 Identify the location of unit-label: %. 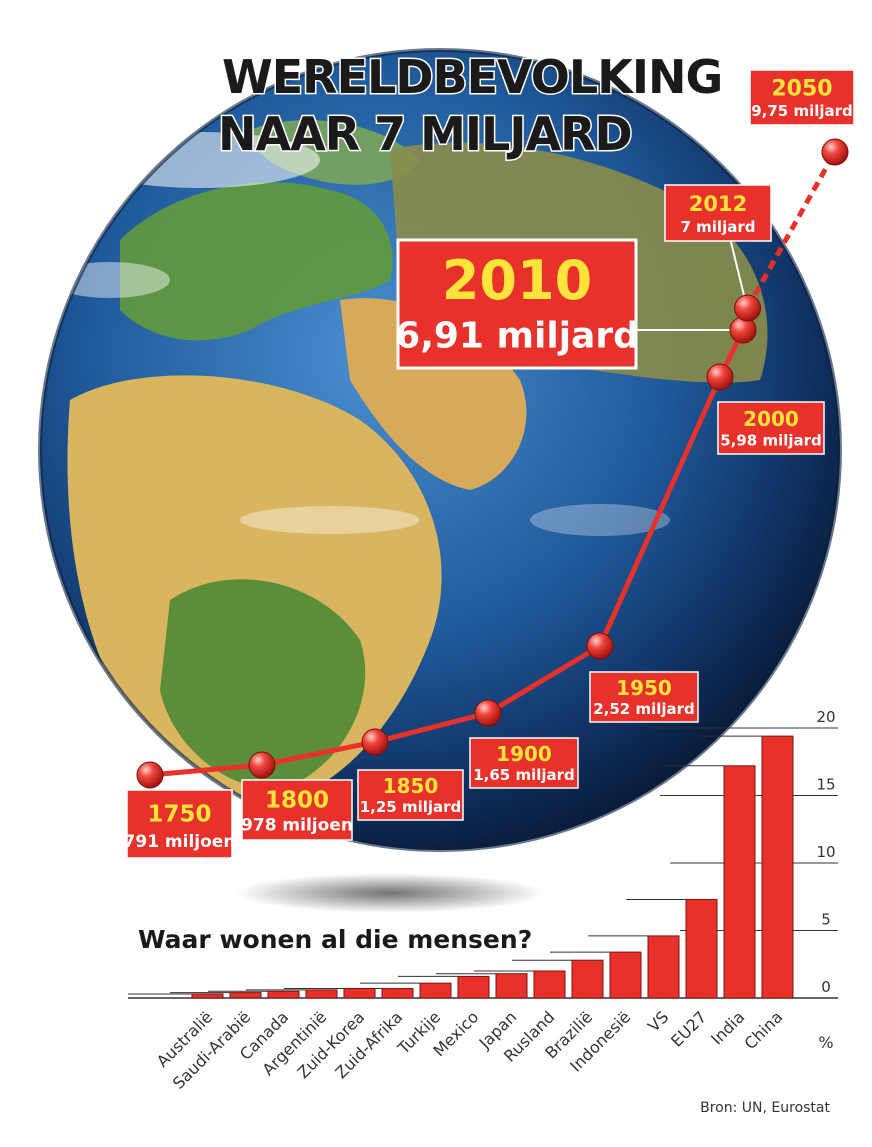
(825, 1042).